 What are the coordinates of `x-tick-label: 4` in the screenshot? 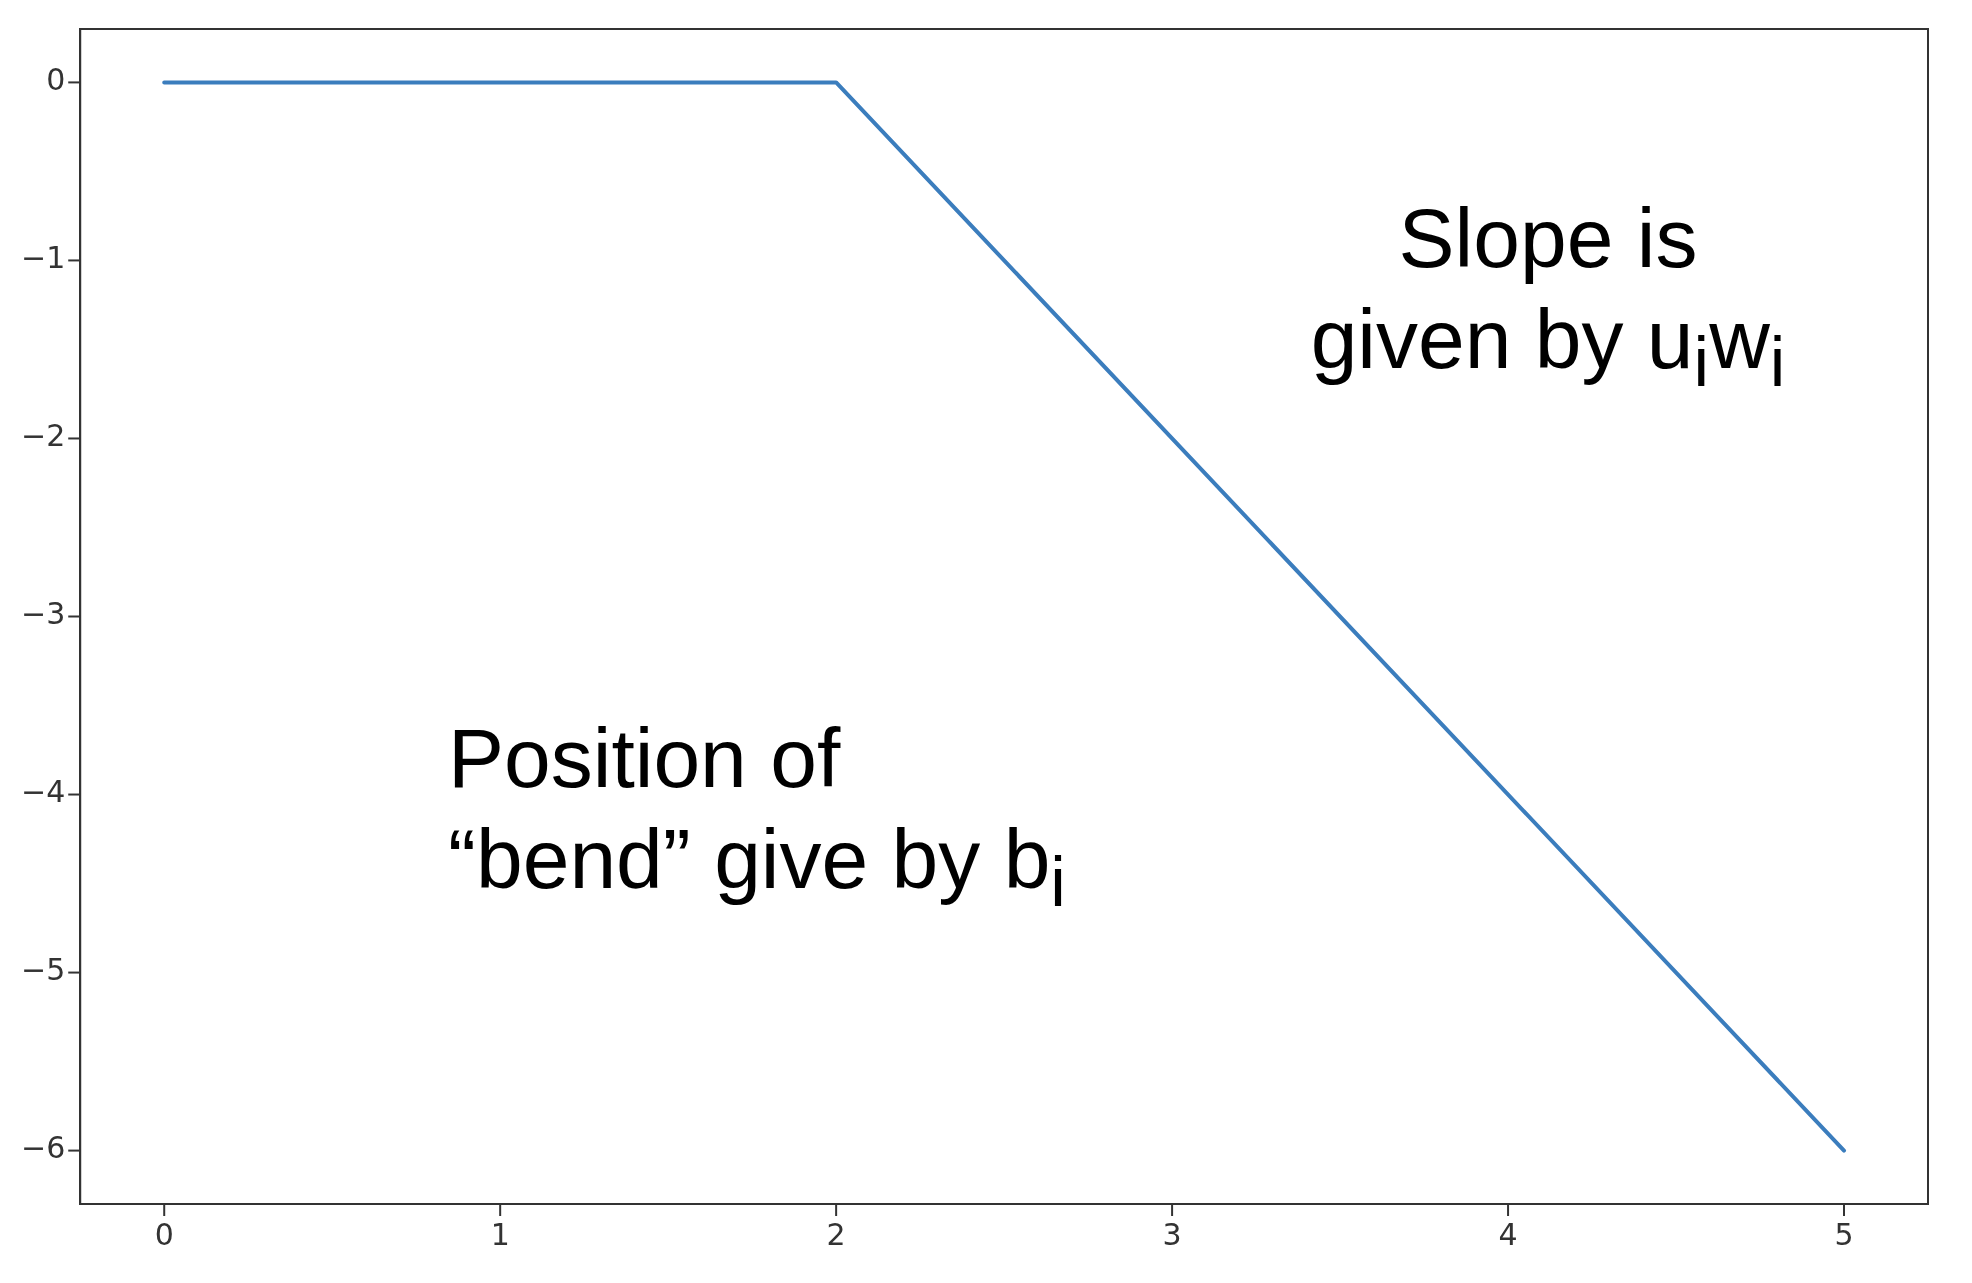 It's located at (1508, 1234).